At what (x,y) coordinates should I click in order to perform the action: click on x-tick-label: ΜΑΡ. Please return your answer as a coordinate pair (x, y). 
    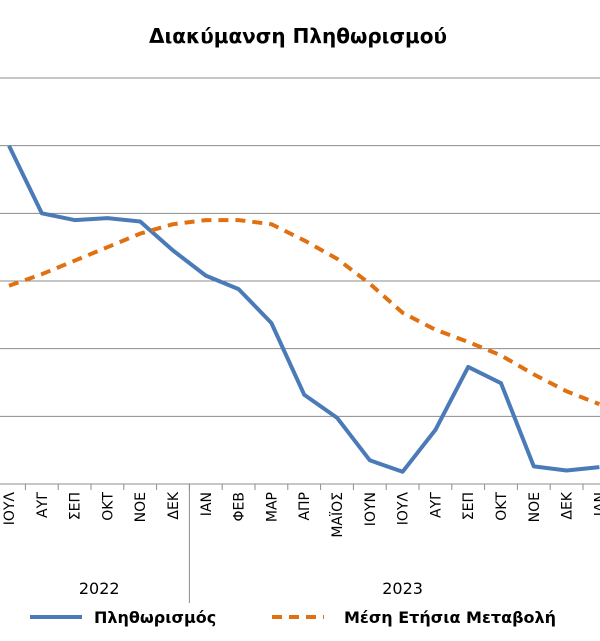
    Looking at the image, I should click on (272, 507).